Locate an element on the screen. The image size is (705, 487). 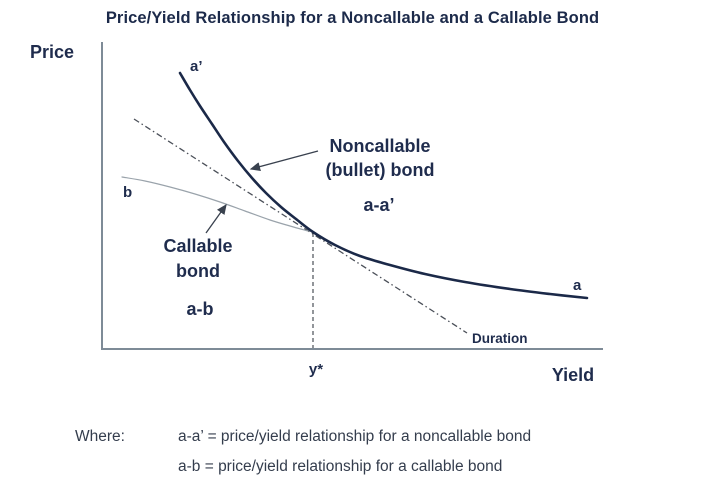
point-label-a: a is located at coordinates (577, 285).